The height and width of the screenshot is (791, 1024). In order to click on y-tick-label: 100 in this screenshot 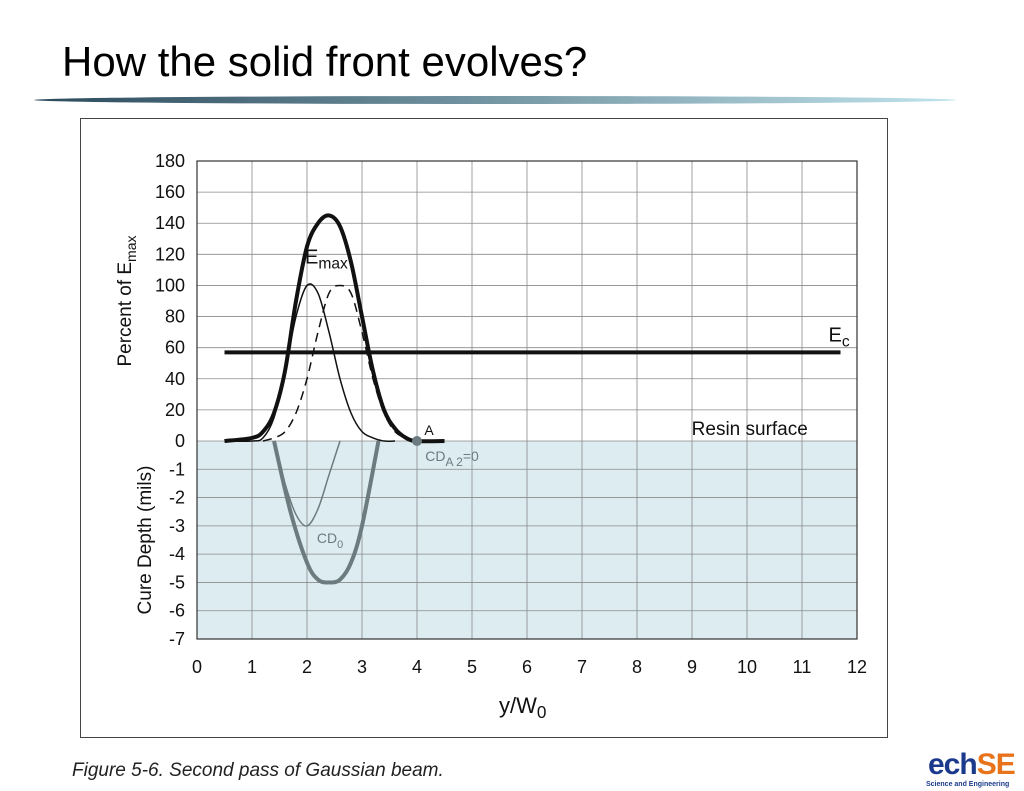, I will do `click(170, 285)`.